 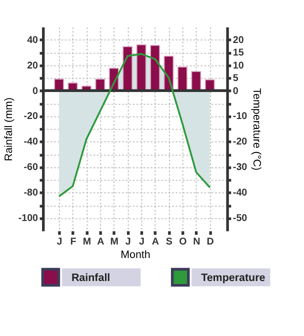 What do you see at coordinates (28, 218) in the screenshot?
I see `y-tick-label: -100` at bounding box center [28, 218].